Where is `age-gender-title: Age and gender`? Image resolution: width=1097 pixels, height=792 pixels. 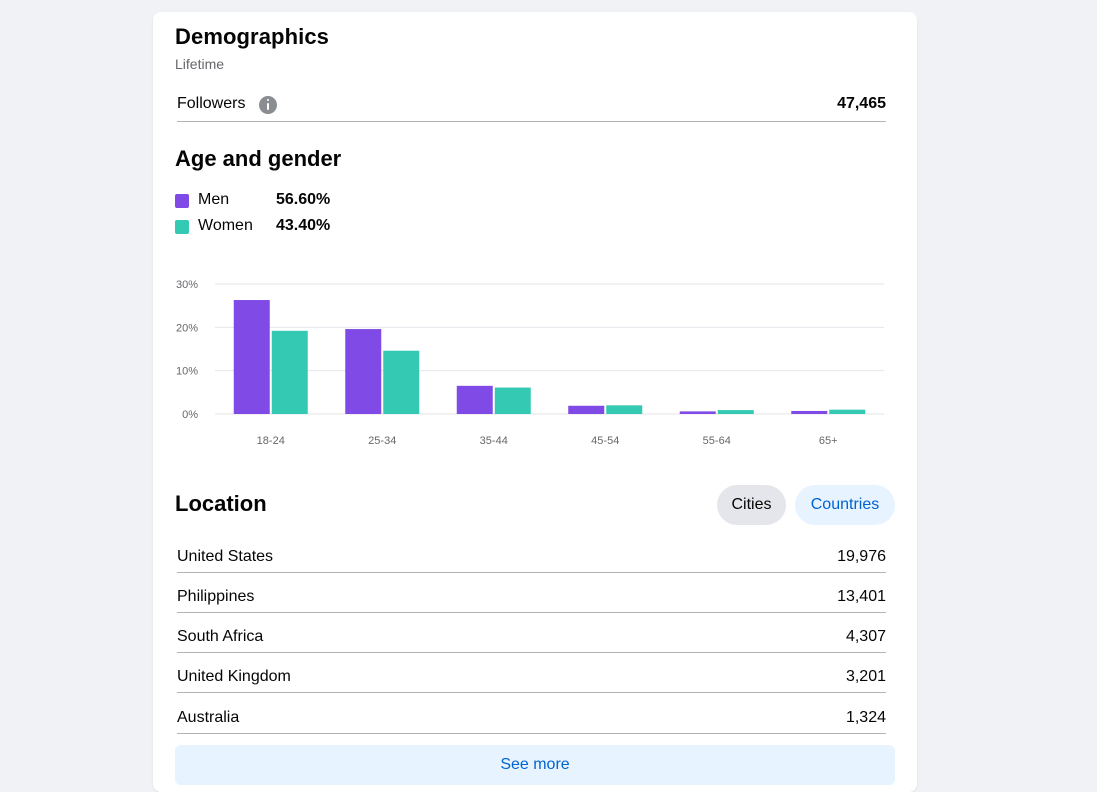 age-gender-title: Age and gender is located at coordinates (258, 158).